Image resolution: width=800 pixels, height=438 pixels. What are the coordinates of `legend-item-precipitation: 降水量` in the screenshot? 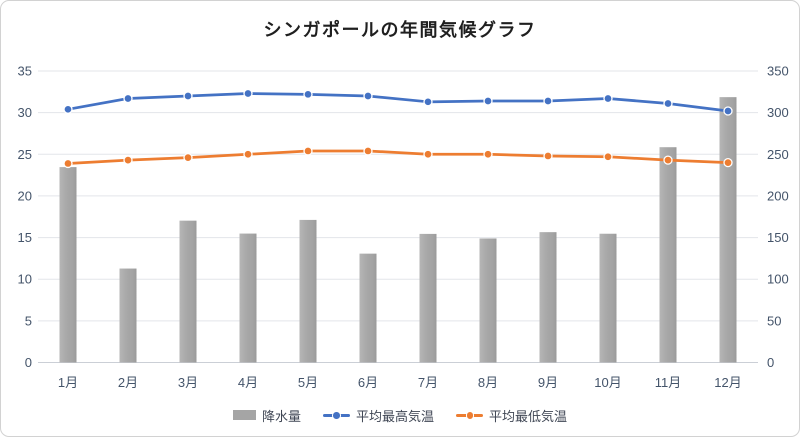 It's located at (266, 415).